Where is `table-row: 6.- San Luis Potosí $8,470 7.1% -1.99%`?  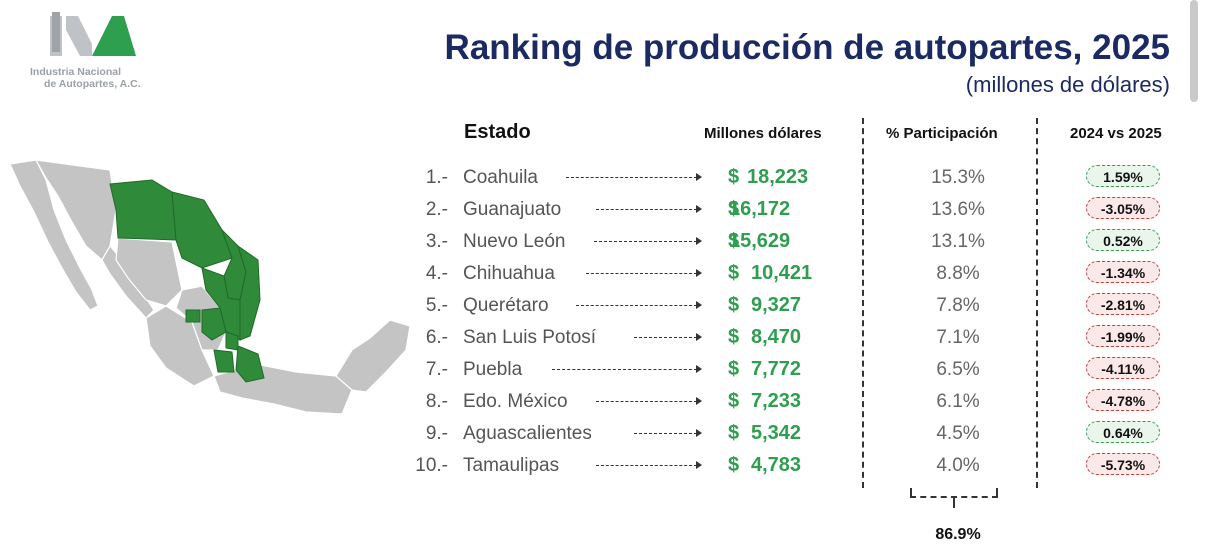
table-row: 6.- San Luis Potosí $8,470 7.1% -1.99% is located at coordinates (603, 342).